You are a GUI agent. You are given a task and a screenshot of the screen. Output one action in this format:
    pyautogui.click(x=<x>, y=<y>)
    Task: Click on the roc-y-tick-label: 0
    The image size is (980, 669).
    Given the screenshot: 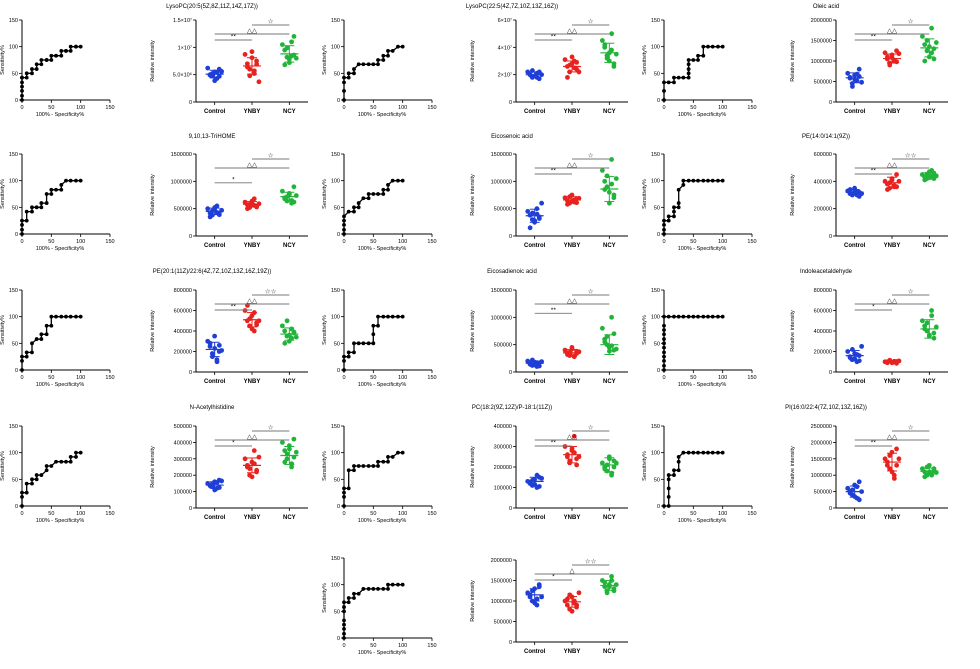 What is the action you would take?
    pyautogui.click(x=16, y=507)
    